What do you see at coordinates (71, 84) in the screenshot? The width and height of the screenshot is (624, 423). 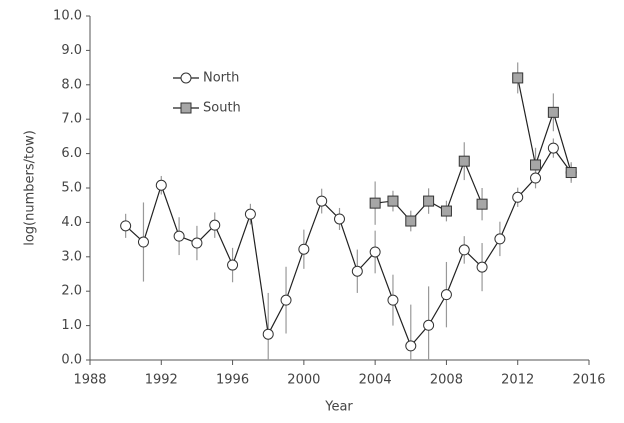 I see `y-tick-label: 8.0` at bounding box center [71, 84].